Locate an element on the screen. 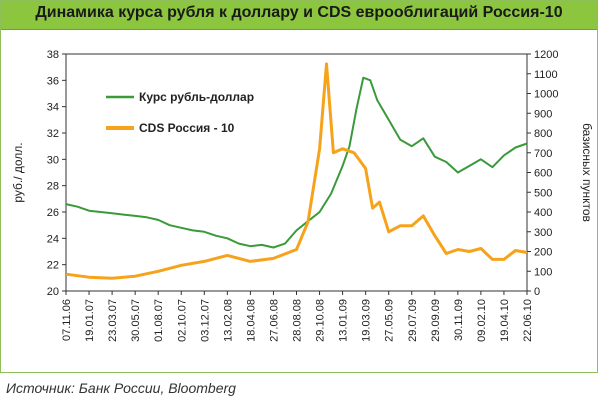  right-tick-label: 200 is located at coordinates (543, 253).